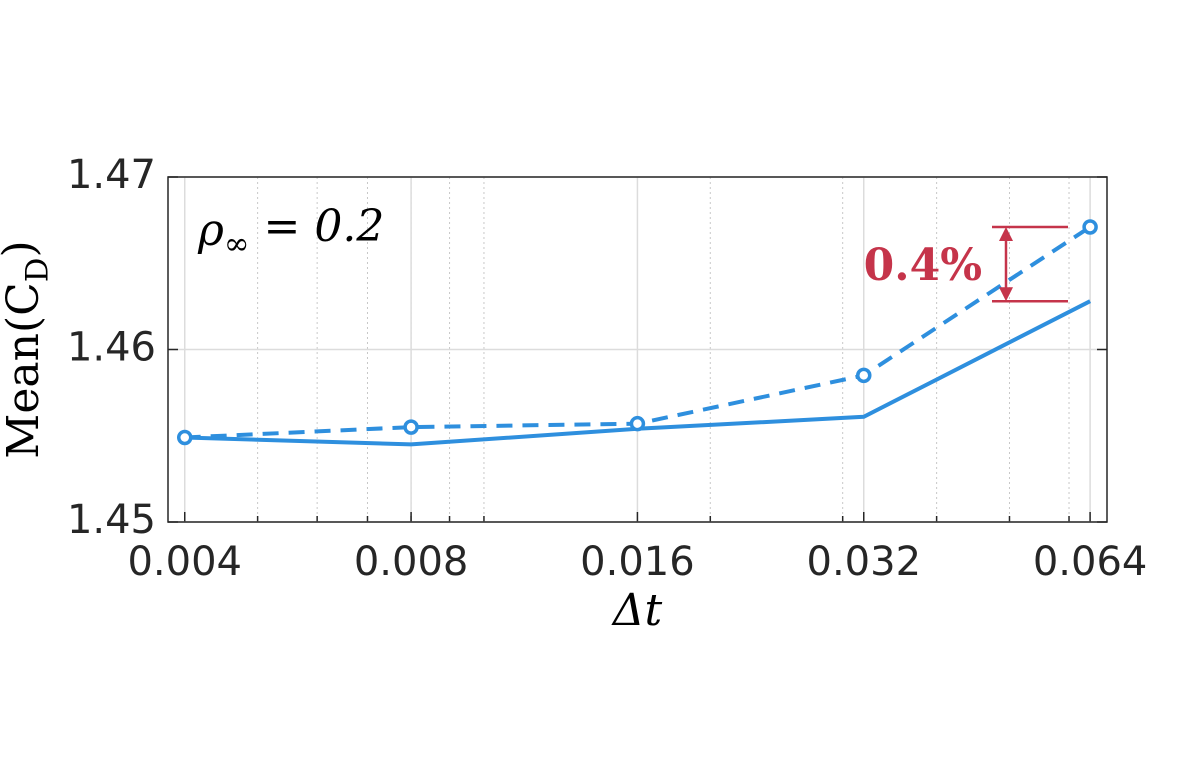  What do you see at coordinates (411, 562) in the screenshot?
I see `x-tick-label: 0.008` at bounding box center [411, 562].